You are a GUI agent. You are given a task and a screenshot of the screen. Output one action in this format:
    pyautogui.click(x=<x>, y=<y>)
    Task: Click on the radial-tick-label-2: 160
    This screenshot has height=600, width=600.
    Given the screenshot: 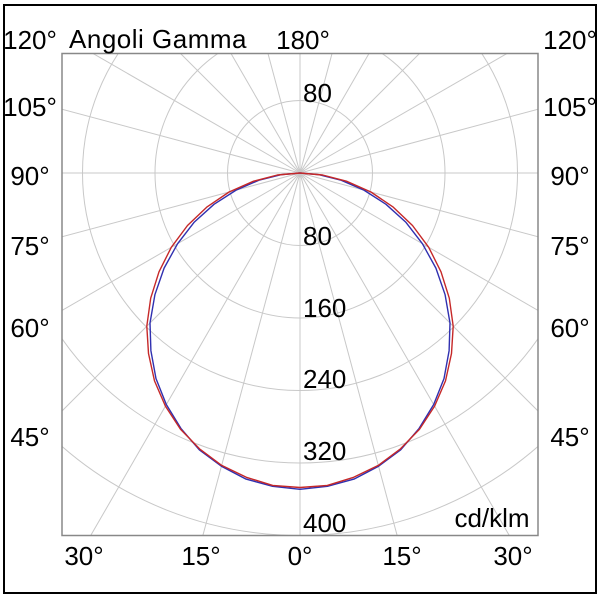 What is the action you would take?
    pyautogui.click(x=325, y=308)
    